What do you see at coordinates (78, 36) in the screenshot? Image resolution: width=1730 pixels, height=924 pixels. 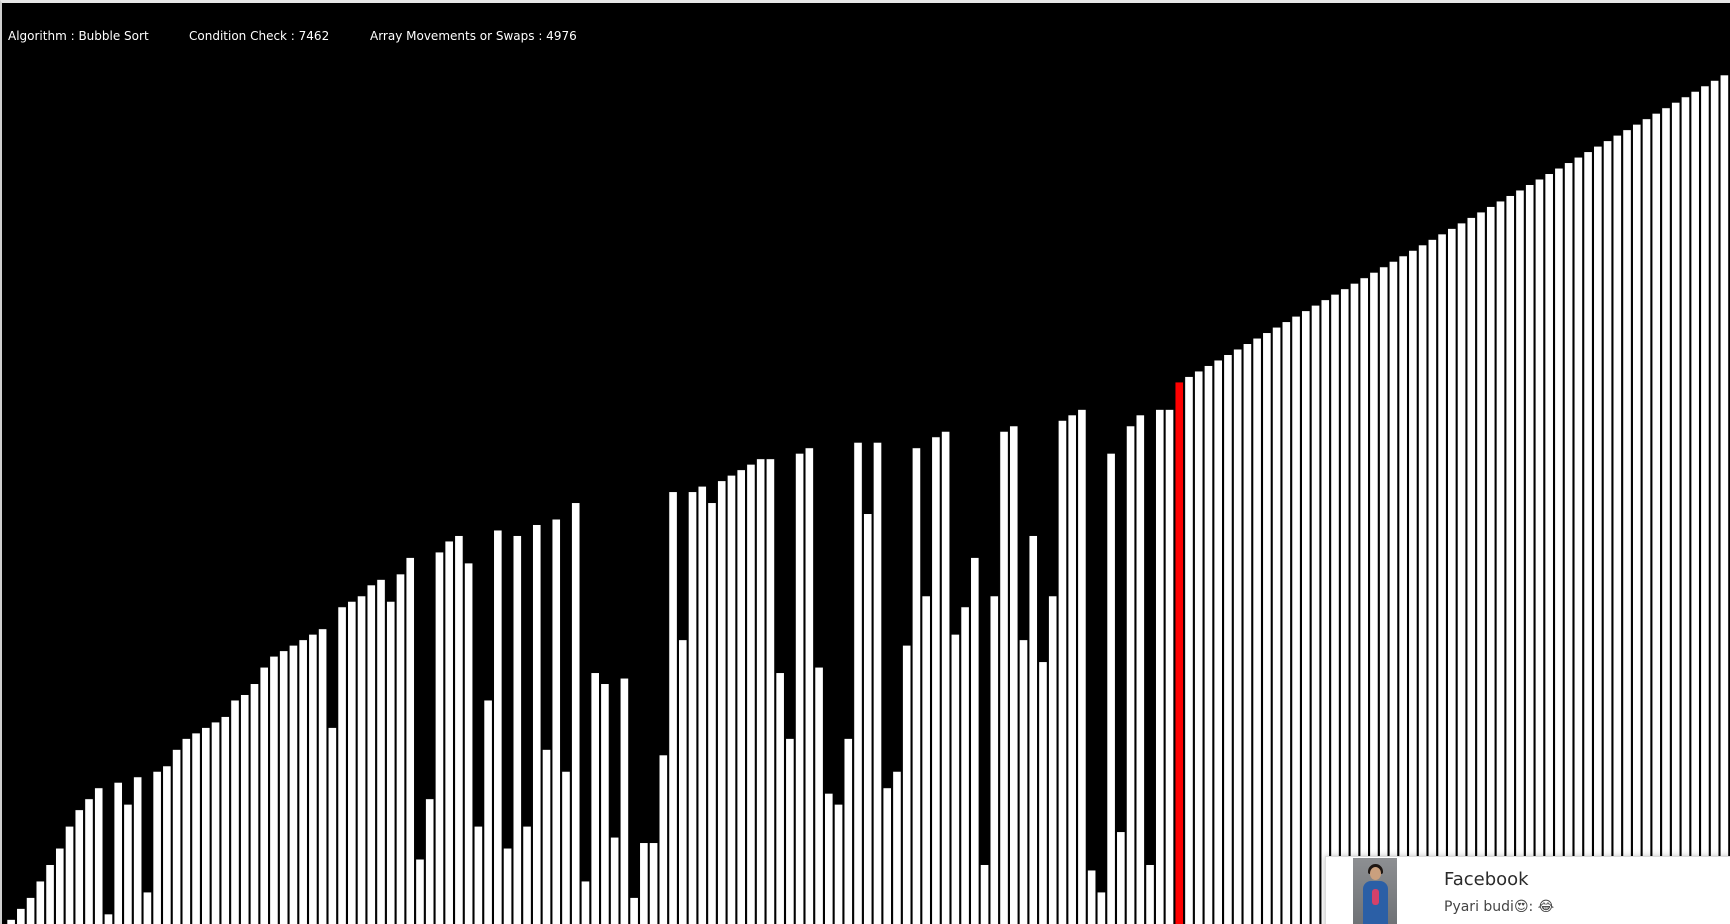 I see `algorithm-label: Algorithm : Bubble Sort` at bounding box center [78, 36].